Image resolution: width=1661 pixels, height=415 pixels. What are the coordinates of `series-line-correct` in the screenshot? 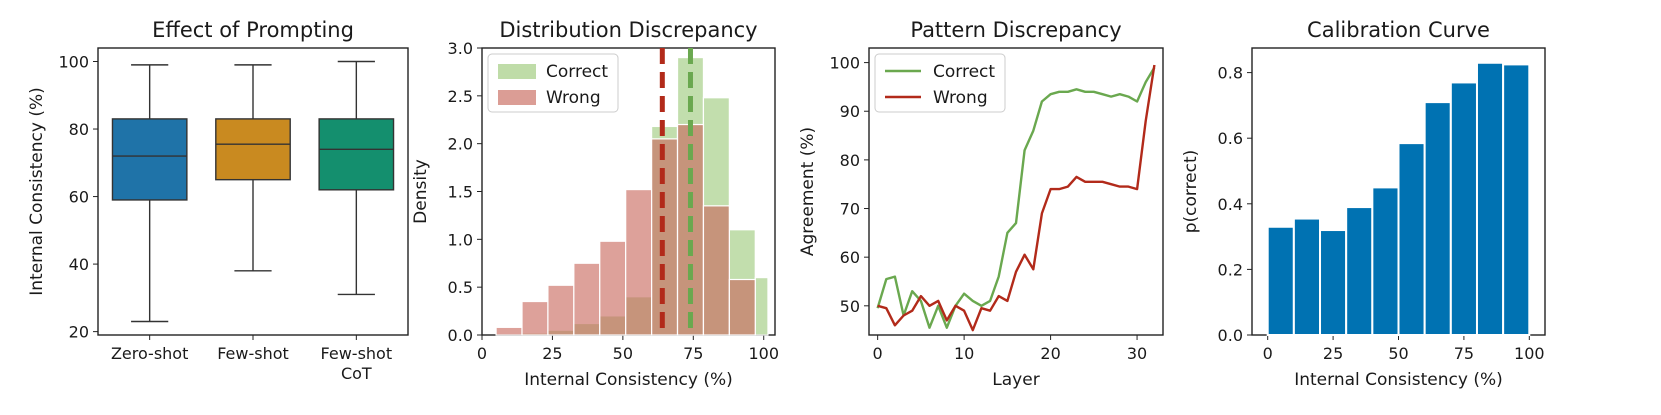 It's located at (1016, 197).